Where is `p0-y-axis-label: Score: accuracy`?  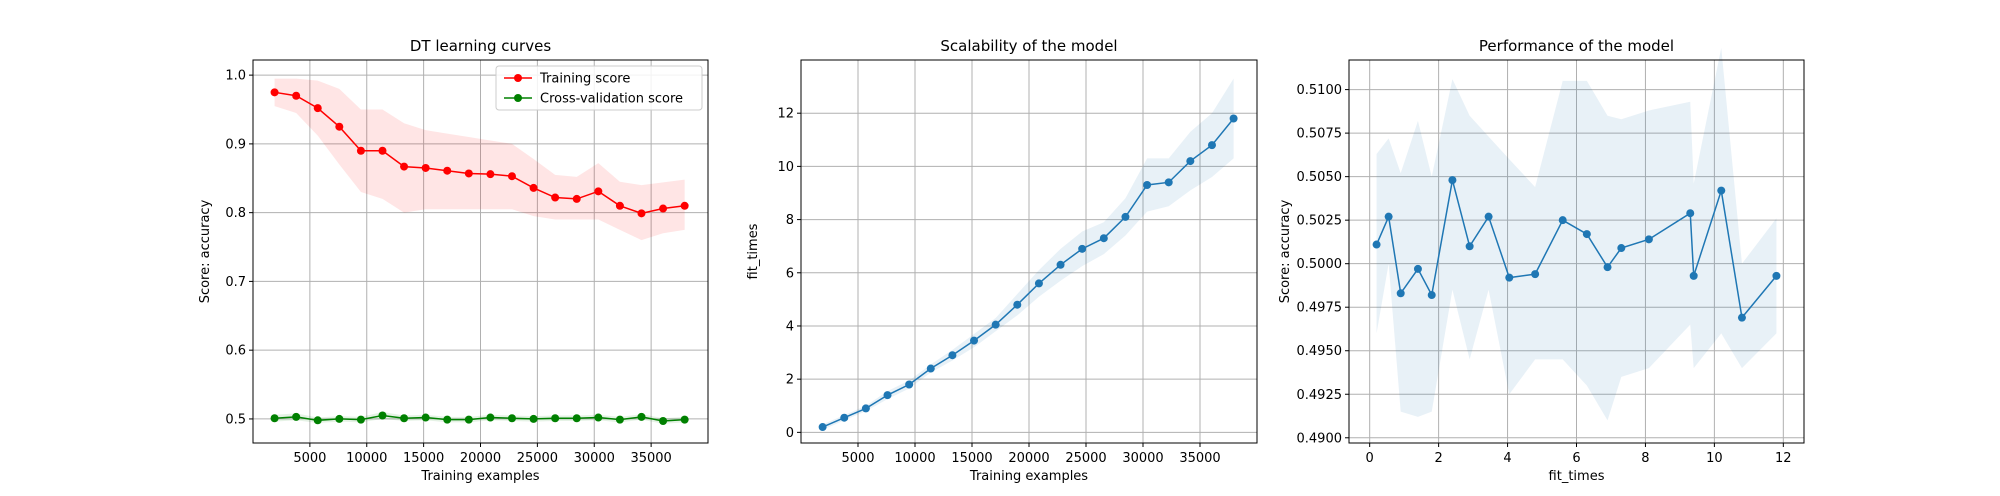 p0-y-axis-label: Score: accuracy is located at coordinates (205, 251).